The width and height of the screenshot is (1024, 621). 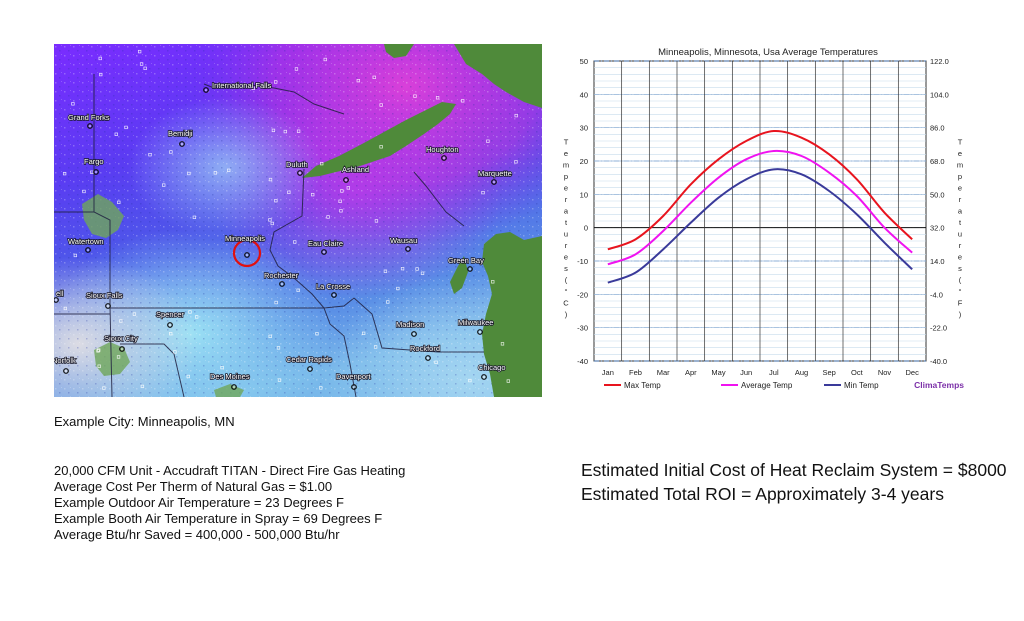 What do you see at coordinates (582, 261) in the screenshot?
I see `y-tick-left: -10` at bounding box center [582, 261].